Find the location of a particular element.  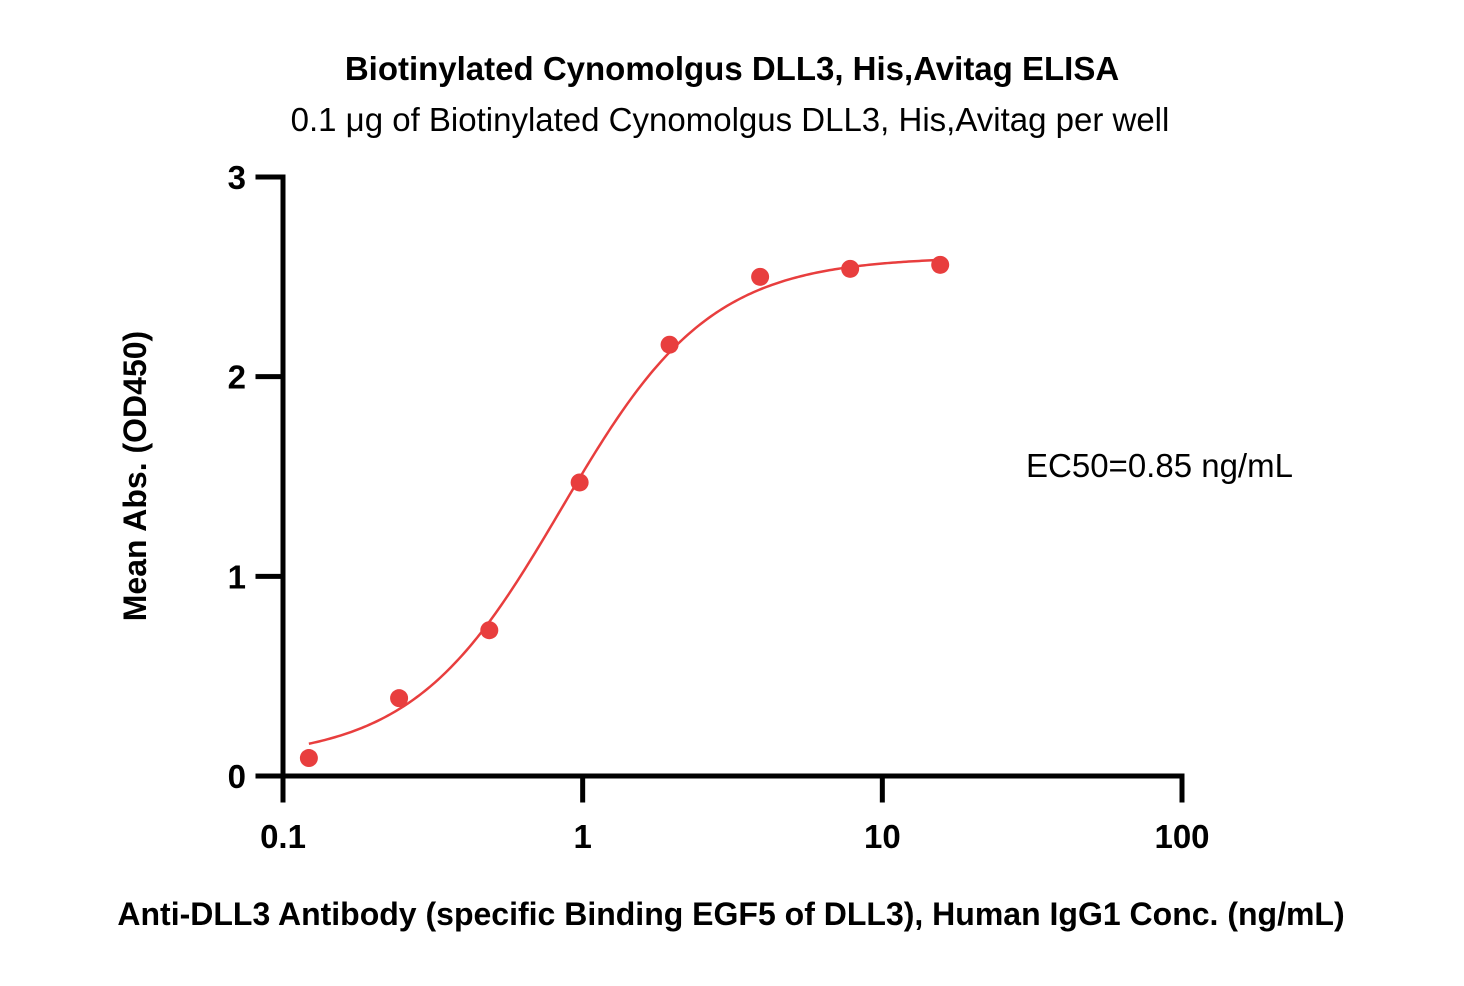

y-tick-label: 2 is located at coordinates (237, 377).